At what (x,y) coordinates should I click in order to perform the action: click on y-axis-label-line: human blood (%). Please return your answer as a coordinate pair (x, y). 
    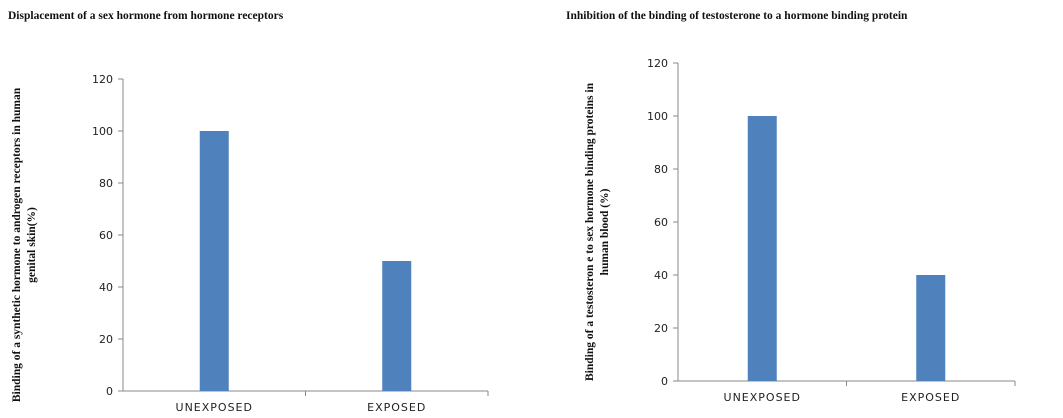
    Looking at the image, I should click on (605, 231).